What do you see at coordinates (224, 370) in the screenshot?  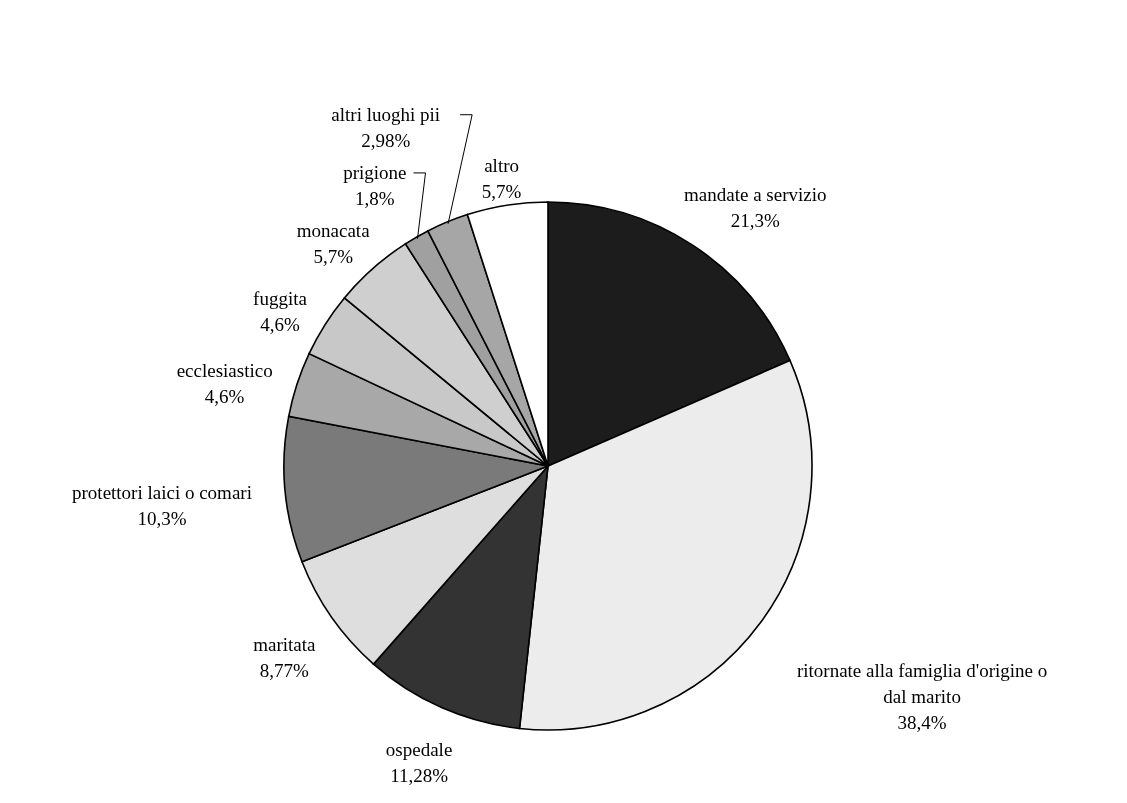 I see `slice-label: ecclesiastico` at bounding box center [224, 370].